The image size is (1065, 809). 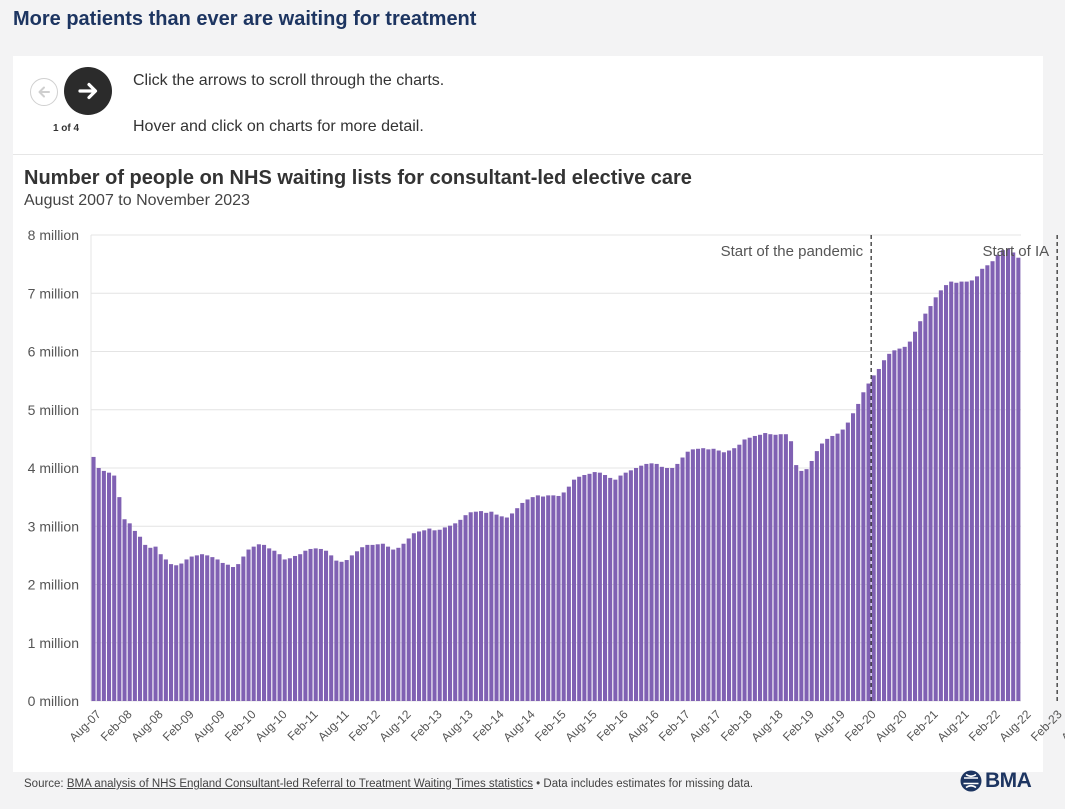 I want to click on arrow-left-icon, so click(x=44, y=92).